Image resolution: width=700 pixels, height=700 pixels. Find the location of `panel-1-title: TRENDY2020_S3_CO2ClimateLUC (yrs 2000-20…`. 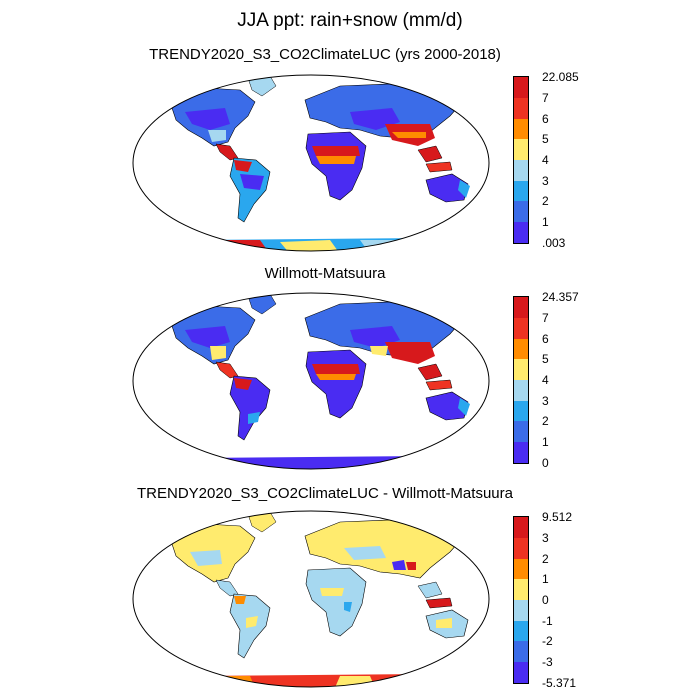

panel-1-title: TRENDY2020_S3_CO2ClimateLUC (yrs 2000-20… is located at coordinates (325, 54).